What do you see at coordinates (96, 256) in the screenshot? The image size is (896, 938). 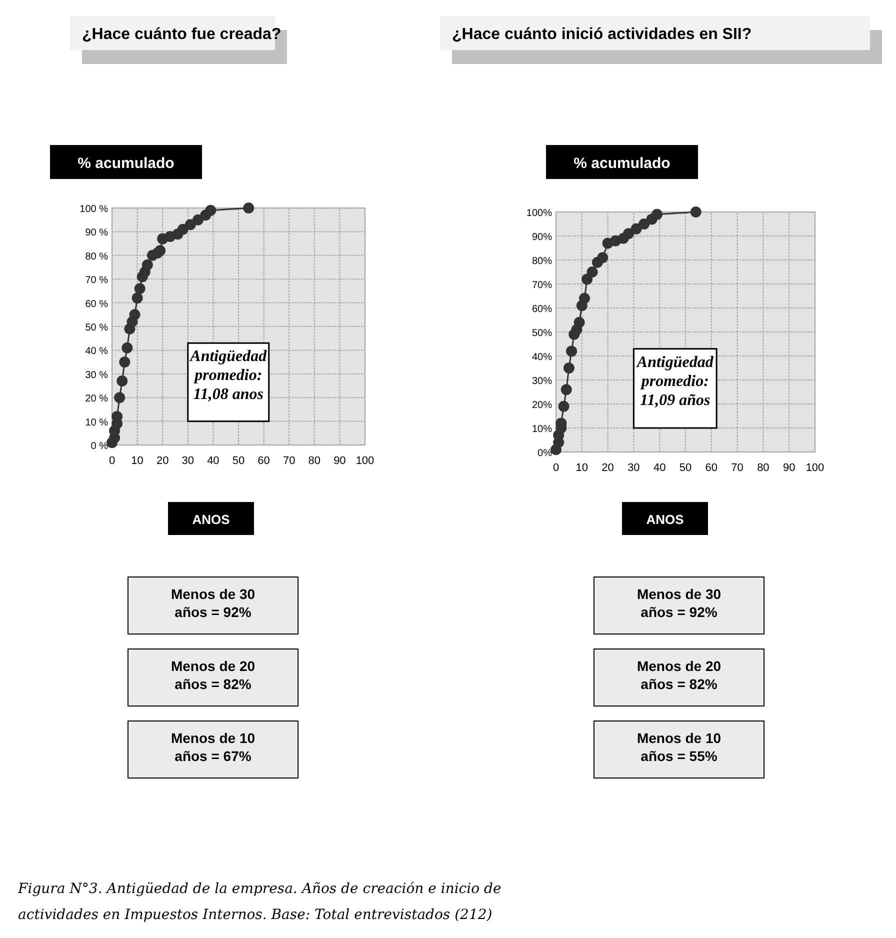 I see `y-tick-label: 80 %` at bounding box center [96, 256].